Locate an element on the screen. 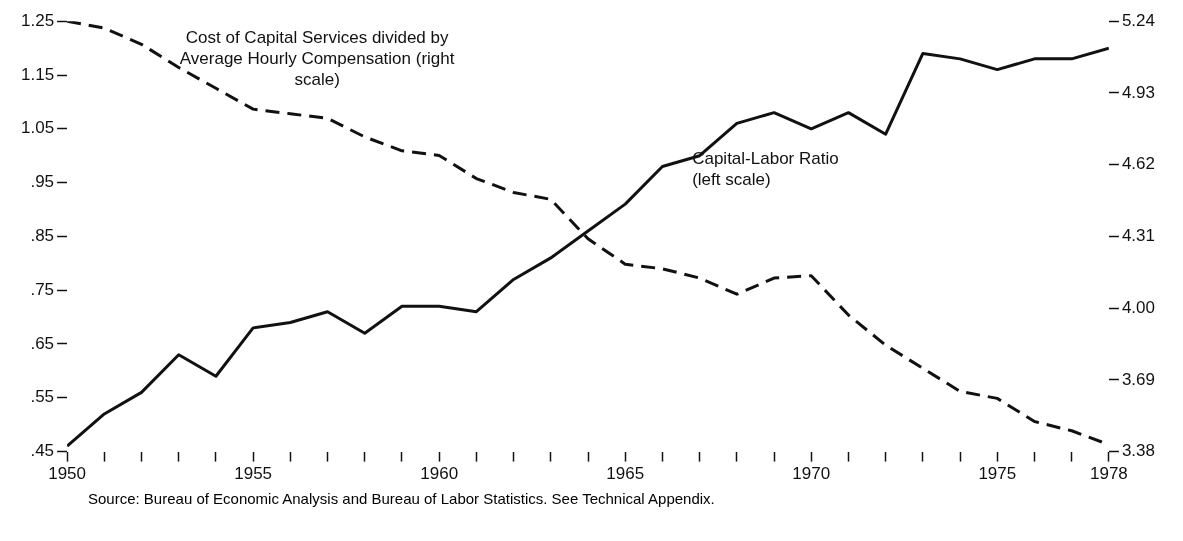 The image size is (1183, 541). x-tick-label: 1960 is located at coordinates (439, 474).